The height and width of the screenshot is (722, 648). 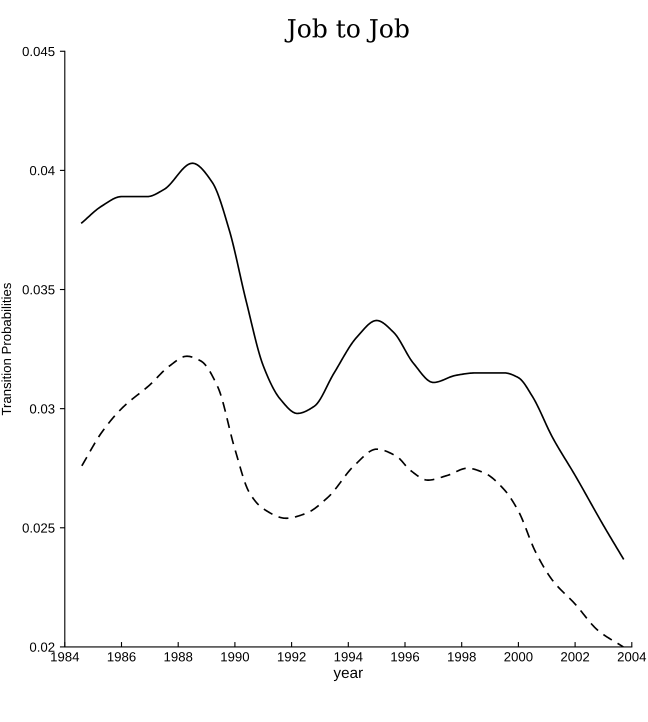 I want to click on x-tick-label: 1996, so click(x=405, y=657).